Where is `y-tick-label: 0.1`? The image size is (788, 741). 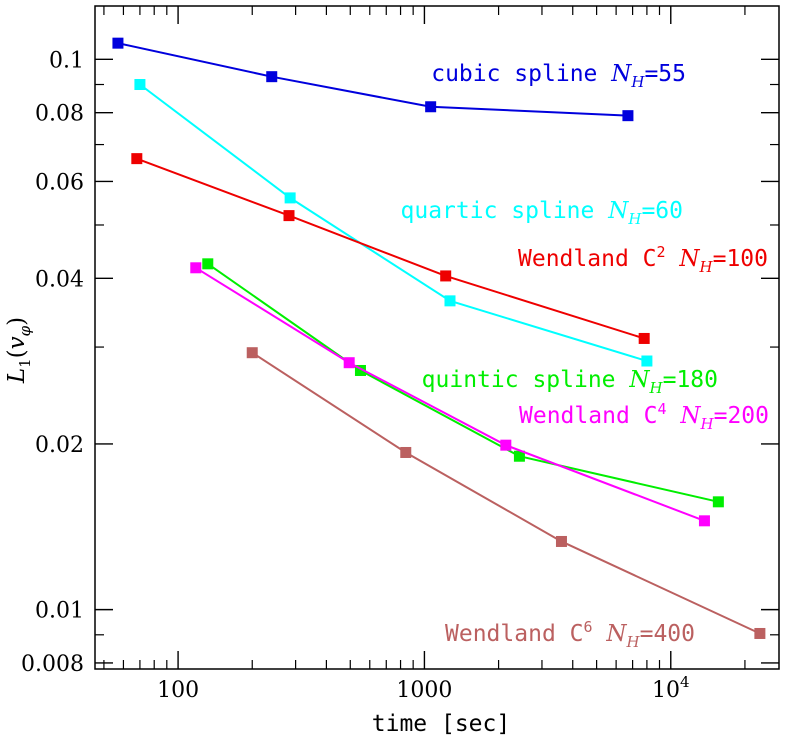
y-tick-label: 0.1 is located at coordinates (66, 60).